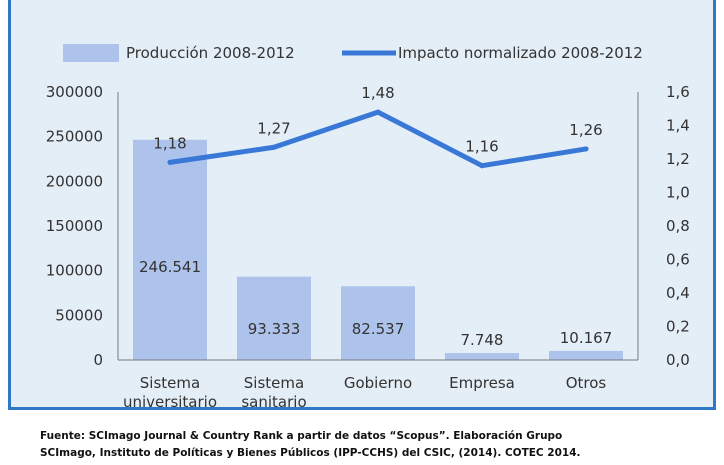 Image resolution: width=724 pixels, height=465 pixels. I want to click on category-label: Empresa, so click(482, 383).